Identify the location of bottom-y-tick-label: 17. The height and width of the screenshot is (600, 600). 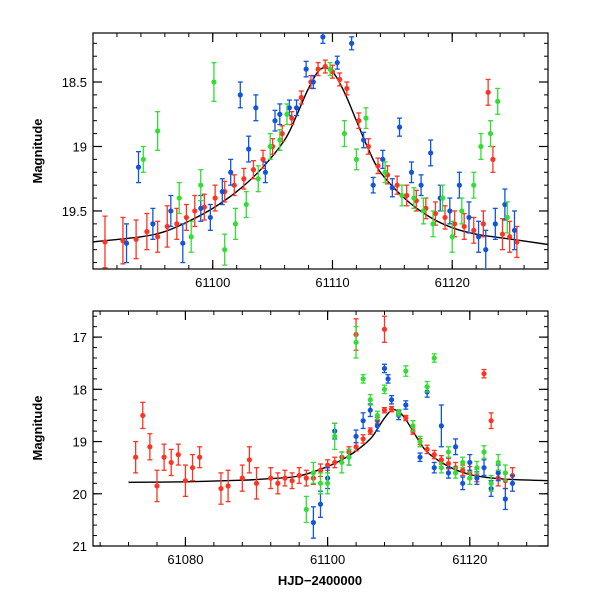
(80, 337).